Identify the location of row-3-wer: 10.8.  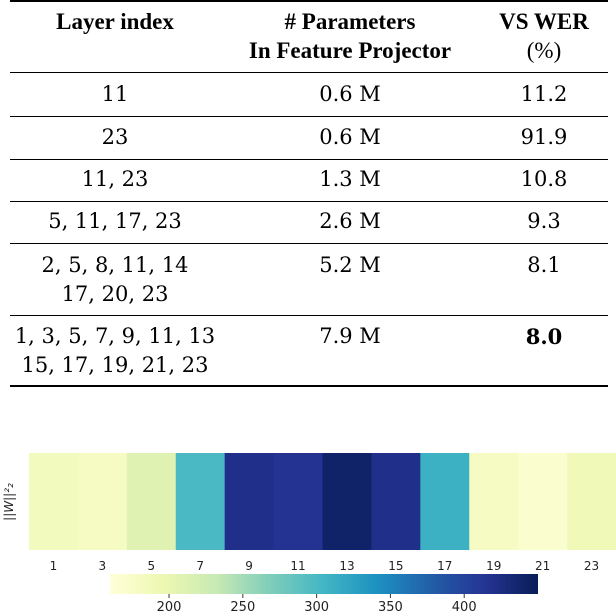
(544, 179).